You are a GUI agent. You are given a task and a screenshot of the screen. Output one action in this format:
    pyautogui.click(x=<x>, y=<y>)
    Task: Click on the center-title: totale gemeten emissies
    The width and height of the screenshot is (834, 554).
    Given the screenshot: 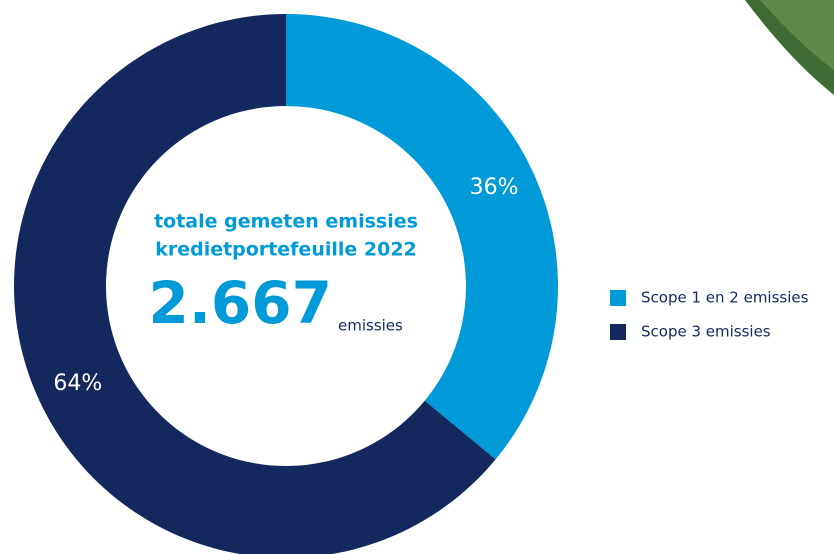 What is the action you would take?
    pyautogui.click(x=286, y=222)
    